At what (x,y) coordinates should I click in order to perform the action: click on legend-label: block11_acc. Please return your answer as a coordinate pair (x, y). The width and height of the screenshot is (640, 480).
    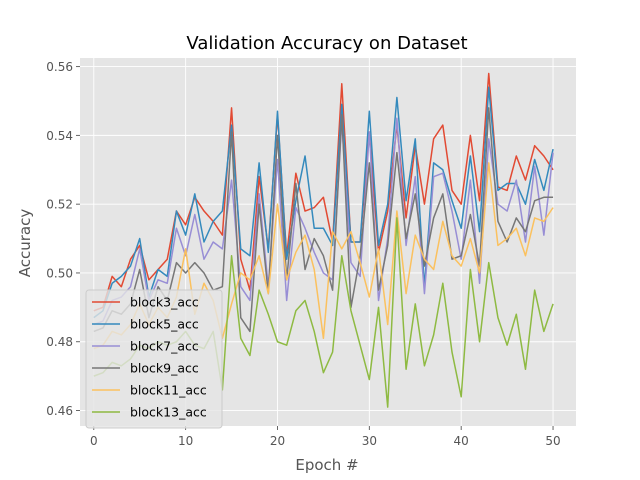
    Looking at the image, I should click on (168, 390).